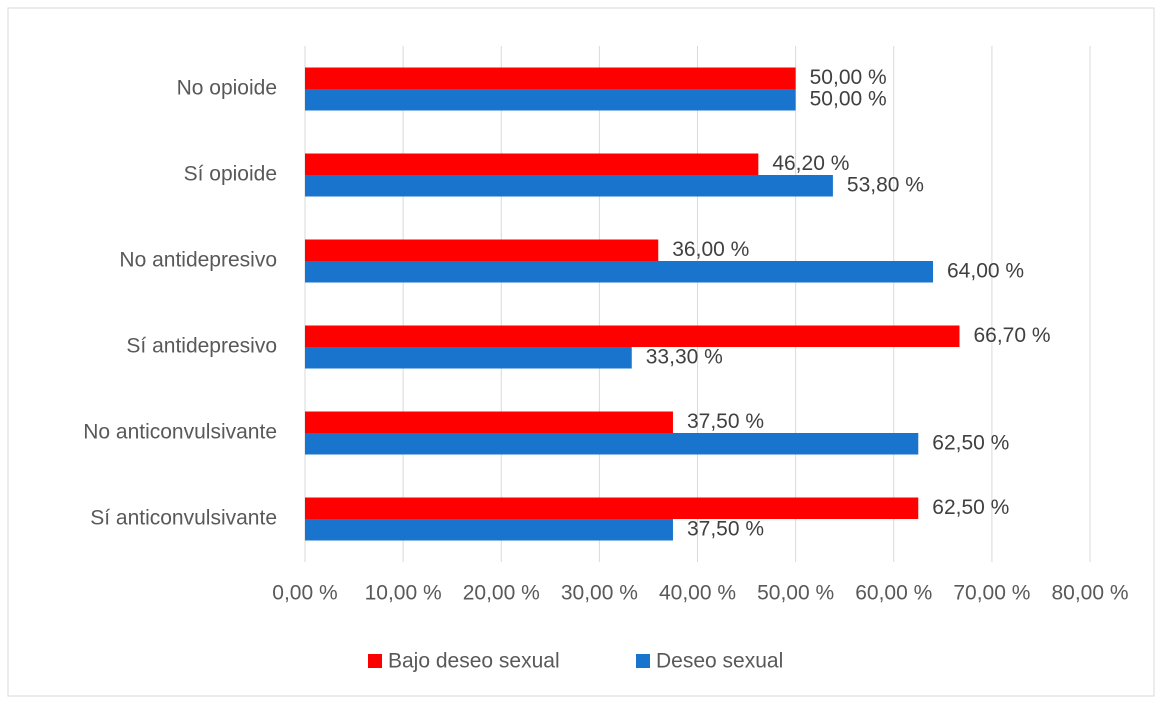  What do you see at coordinates (304, 593) in the screenshot?
I see `x-tick-label: 0,00 %` at bounding box center [304, 593].